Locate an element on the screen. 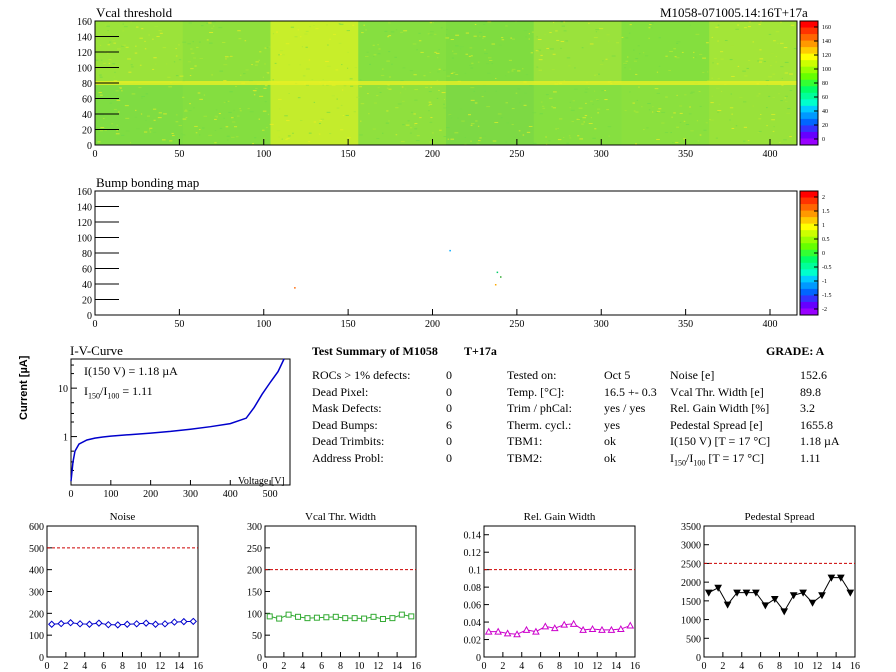  trend-x-tick-label: 2 is located at coordinates (65, 666).